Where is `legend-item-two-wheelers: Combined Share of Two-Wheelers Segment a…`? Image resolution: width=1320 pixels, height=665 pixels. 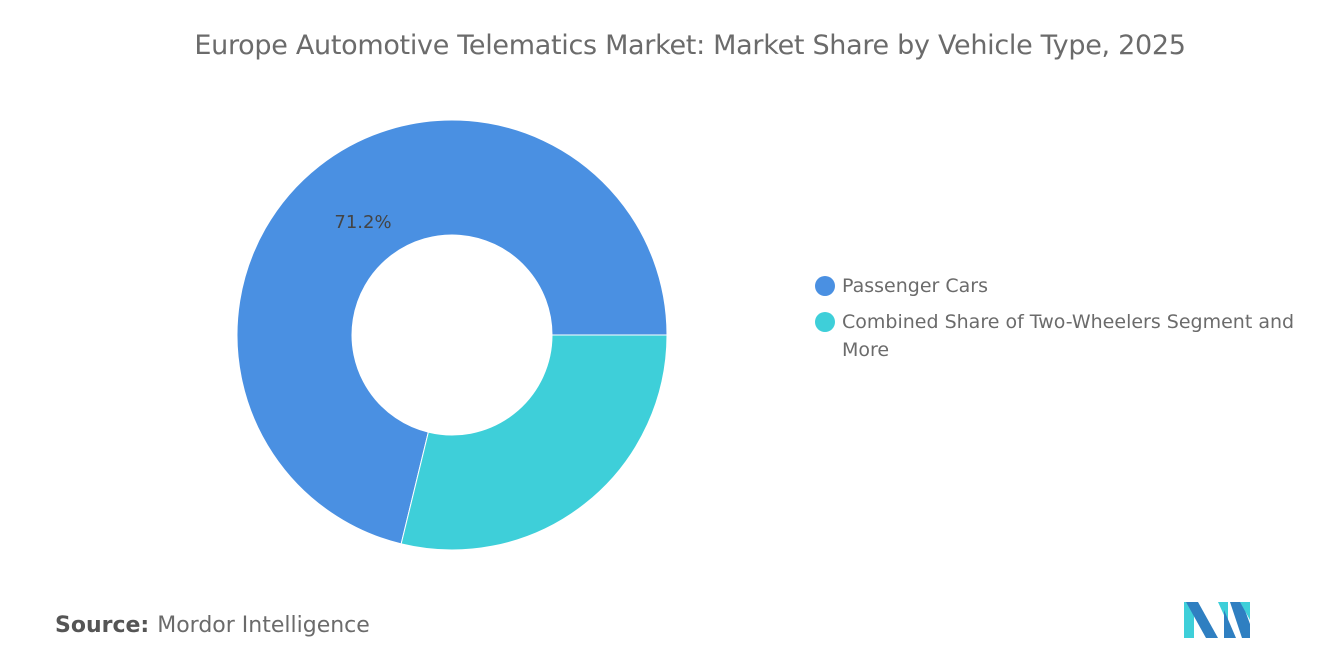 legend-item-two-wheelers: Combined Share of Two-Wheelers Segment a… is located at coordinates (1055, 336).